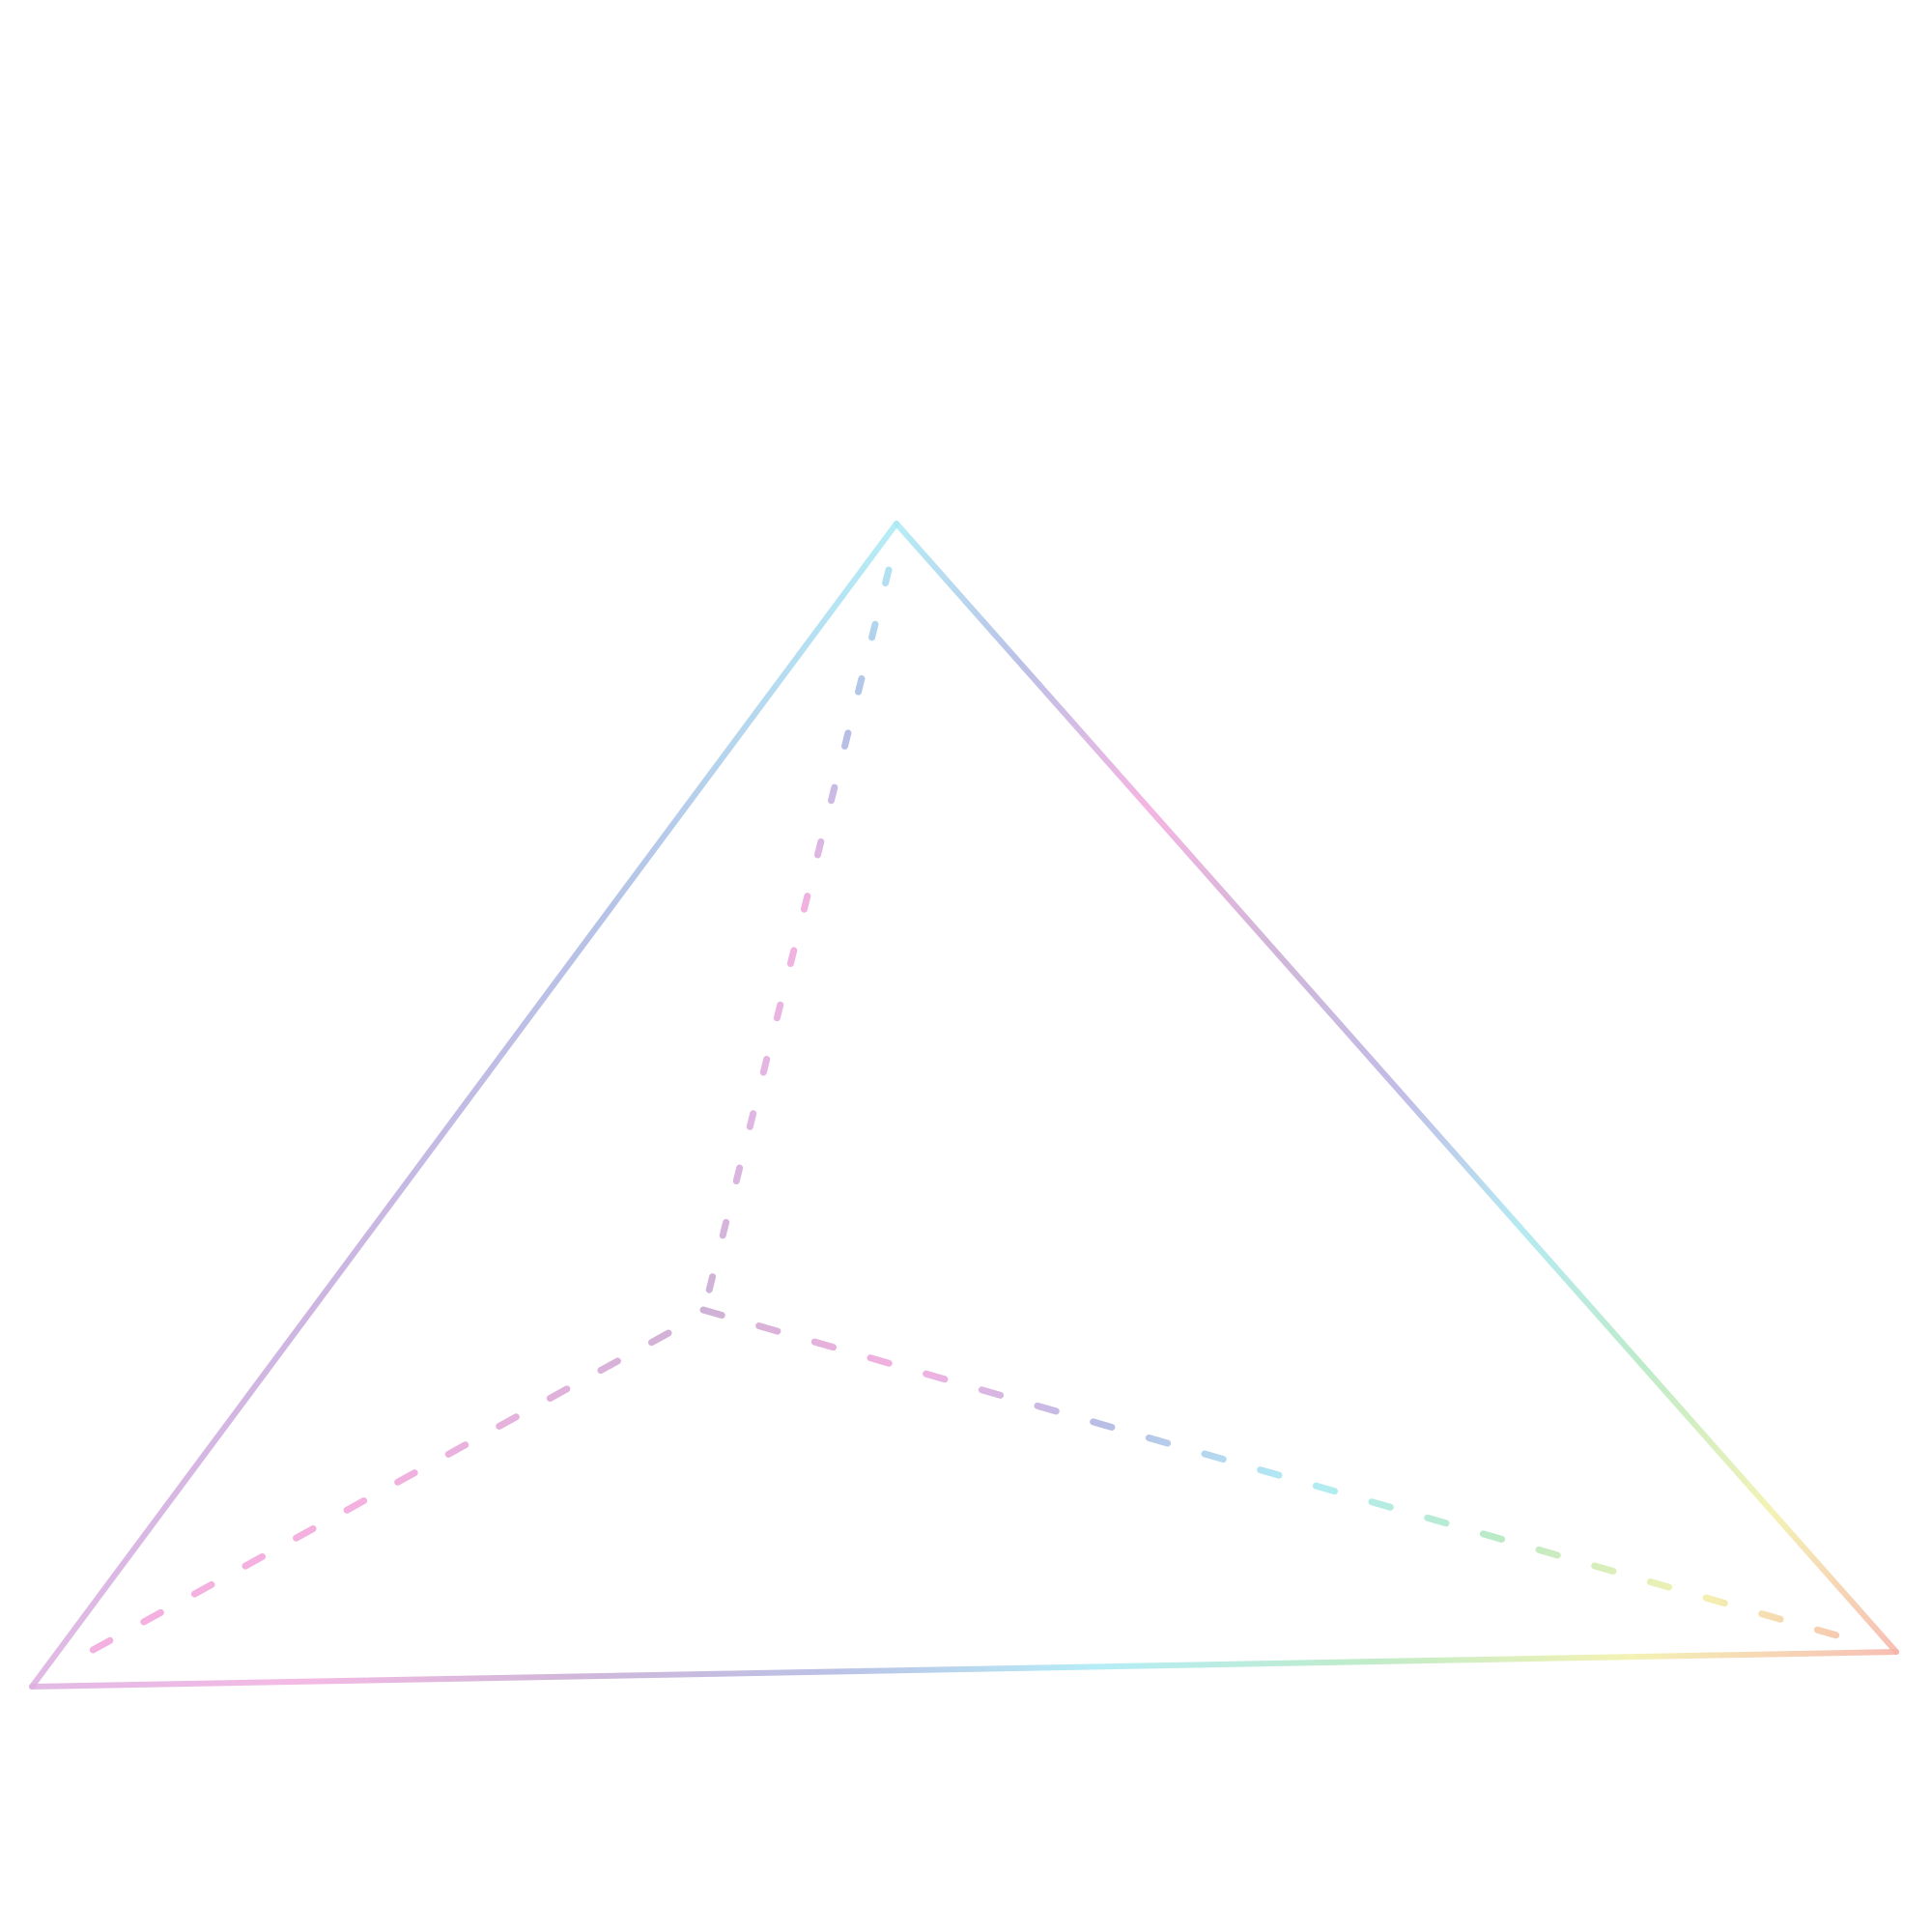 This screenshot has height=1932, width=1932. Describe the element at coordinates (964, 1669) in the screenshot. I see `edge-base-front` at that location.